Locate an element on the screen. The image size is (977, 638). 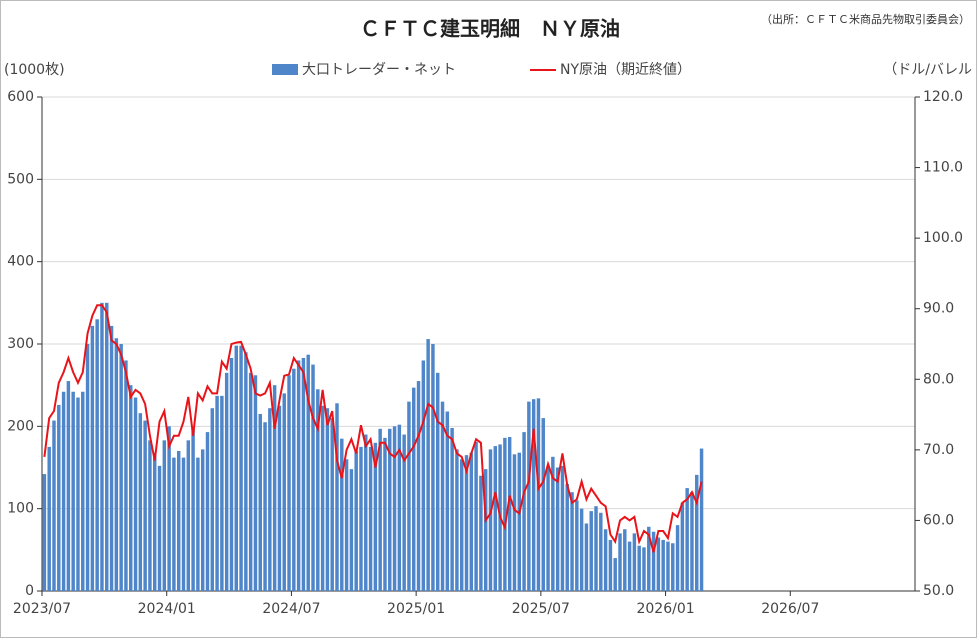
x-tick-label: 2026/01 is located at coordinates (665, 609).